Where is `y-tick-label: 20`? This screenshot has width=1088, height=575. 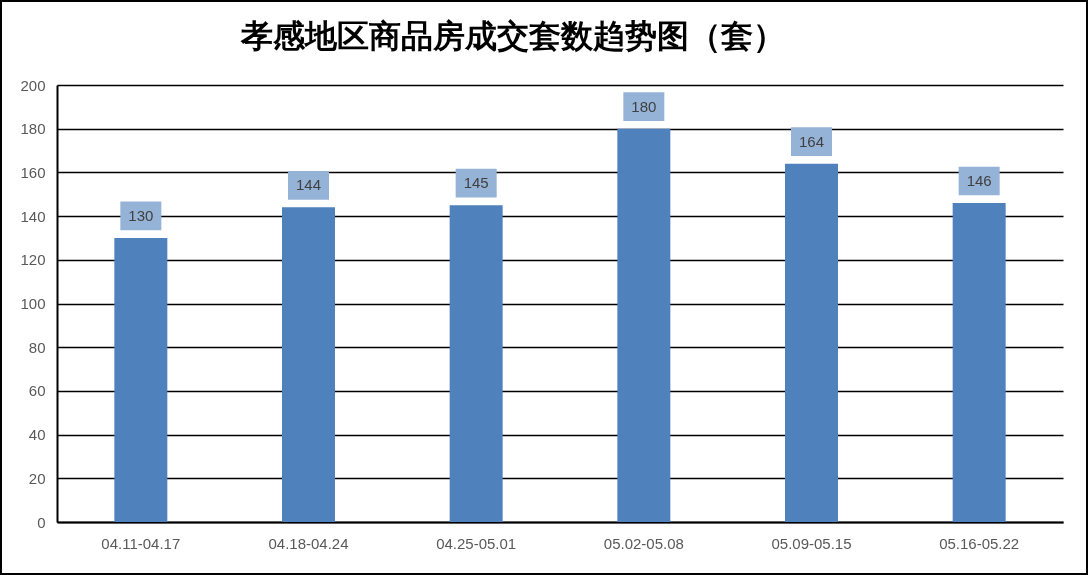 y-tick-label: 20 is located at coordinates (37, 478).